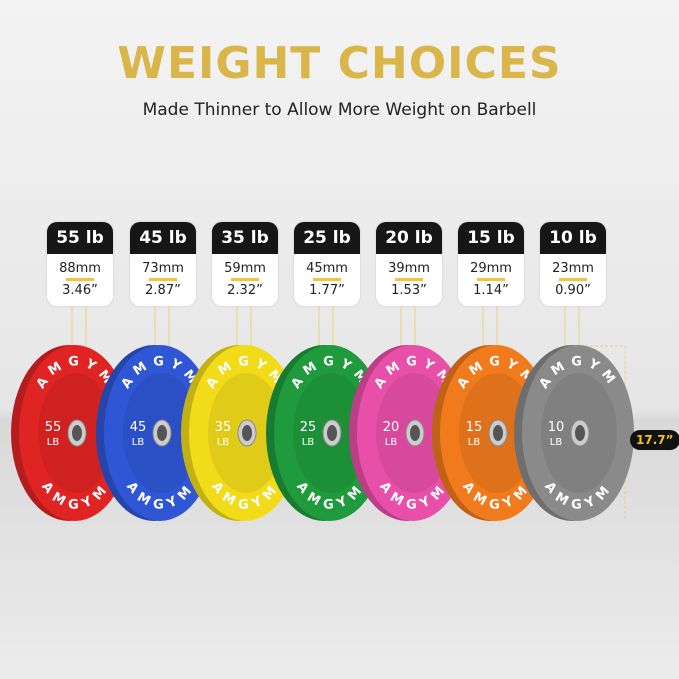  What do you see at coordinates (163, 290) in the screenshot?
I see `thickness-inch: 2.87”` at bounding box center [163, 290].